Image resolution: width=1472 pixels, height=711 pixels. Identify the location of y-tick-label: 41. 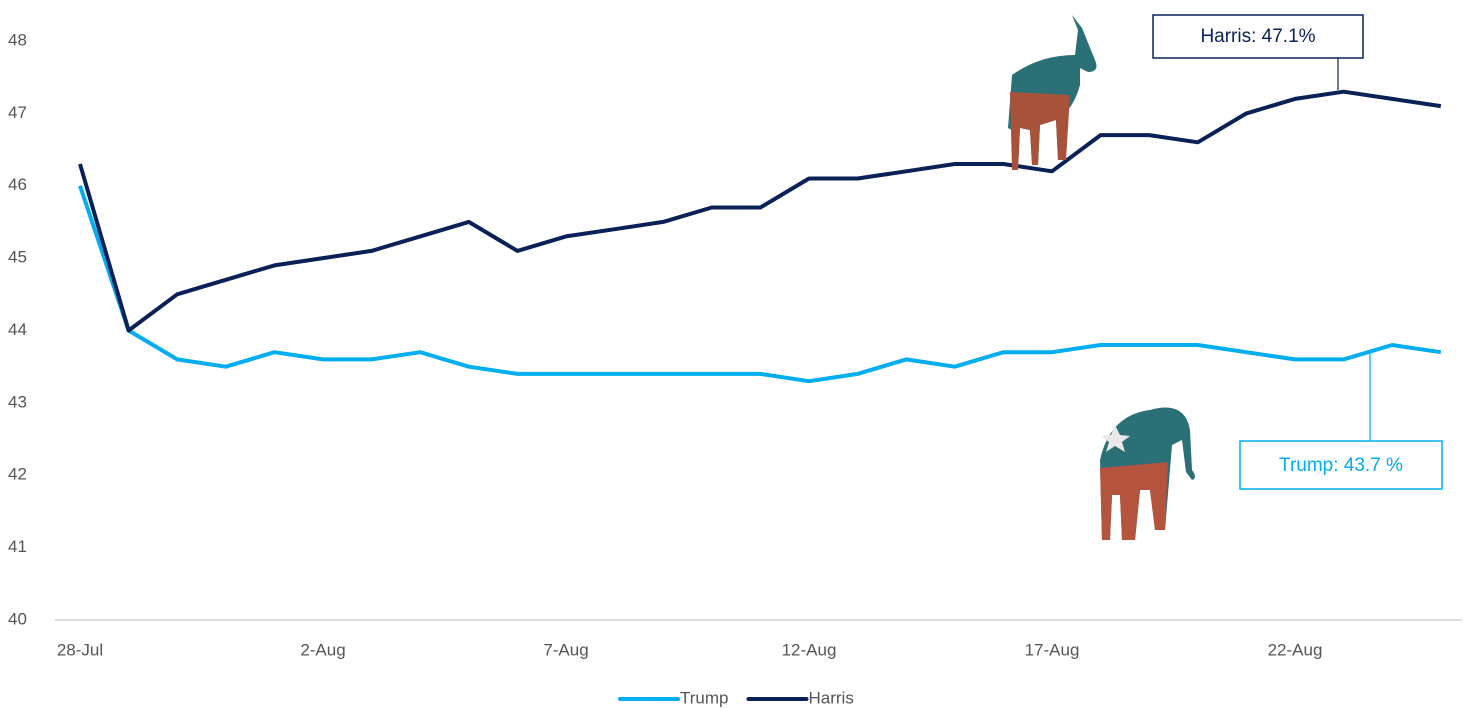
(17, 546).